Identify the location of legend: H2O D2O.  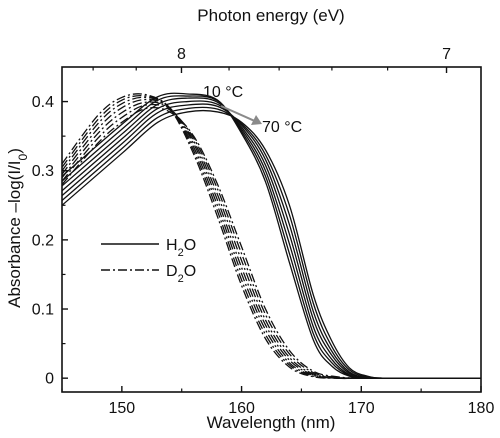
(148, 261).